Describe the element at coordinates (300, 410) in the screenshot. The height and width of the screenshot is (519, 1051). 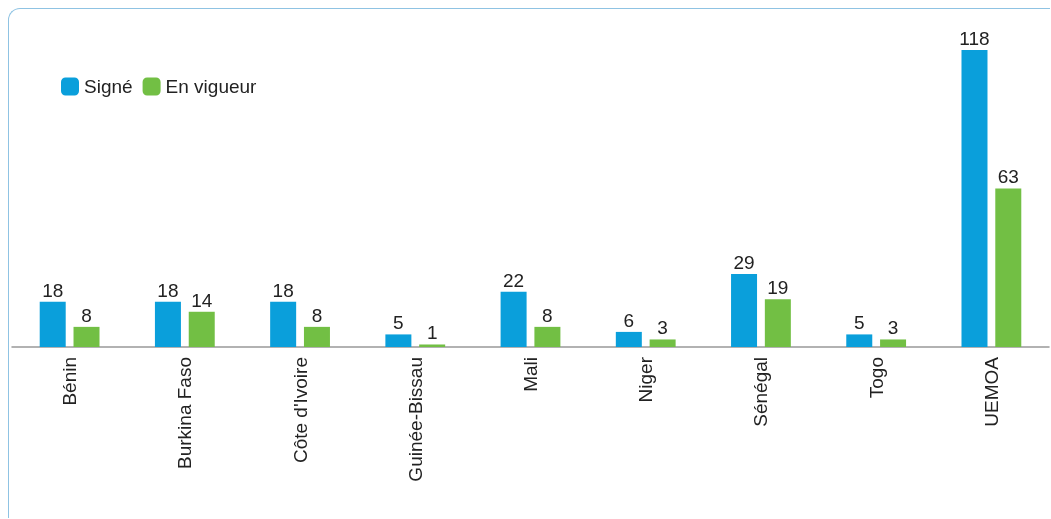
I see `x-tick-label: Côte d'Ivoire` at that location.